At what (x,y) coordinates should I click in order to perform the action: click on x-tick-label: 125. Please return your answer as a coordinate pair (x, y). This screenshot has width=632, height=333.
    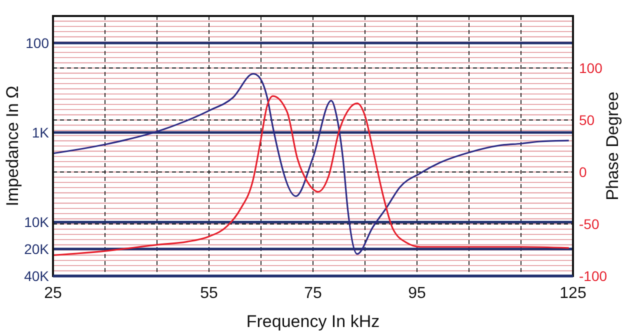
    Looking at the image, I should click on (573, 293).